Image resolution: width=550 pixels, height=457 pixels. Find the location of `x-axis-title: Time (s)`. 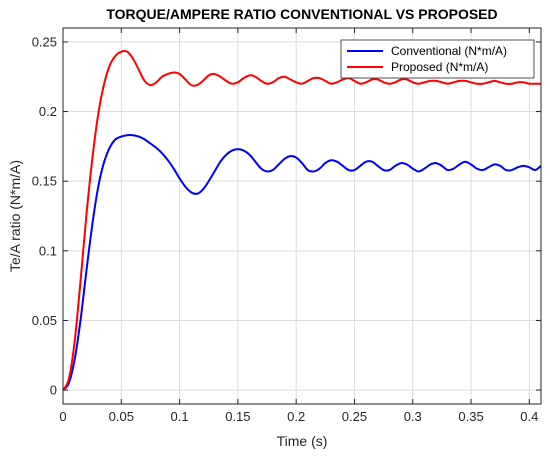

x-axis-title: Time (s) is located at coordinates (302, 441).